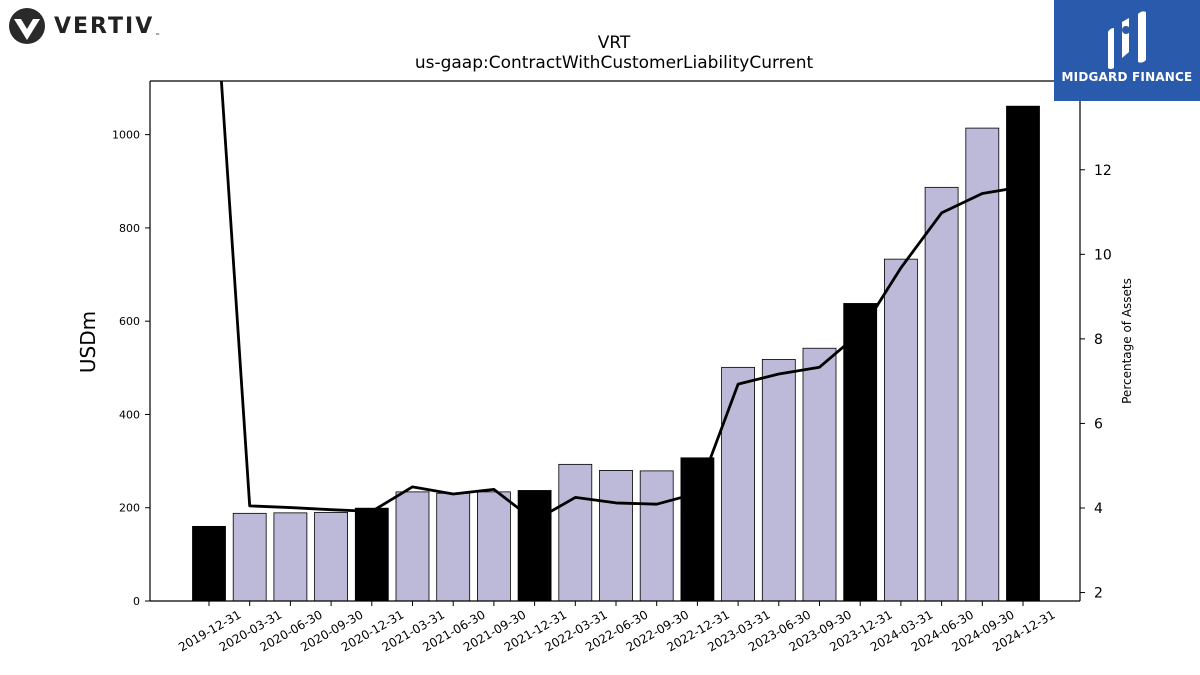  What do you see at coordinates (1103, 171) in the screenshot?
I see `y2-tick-label: 12` at bounding box center [1103, 171].